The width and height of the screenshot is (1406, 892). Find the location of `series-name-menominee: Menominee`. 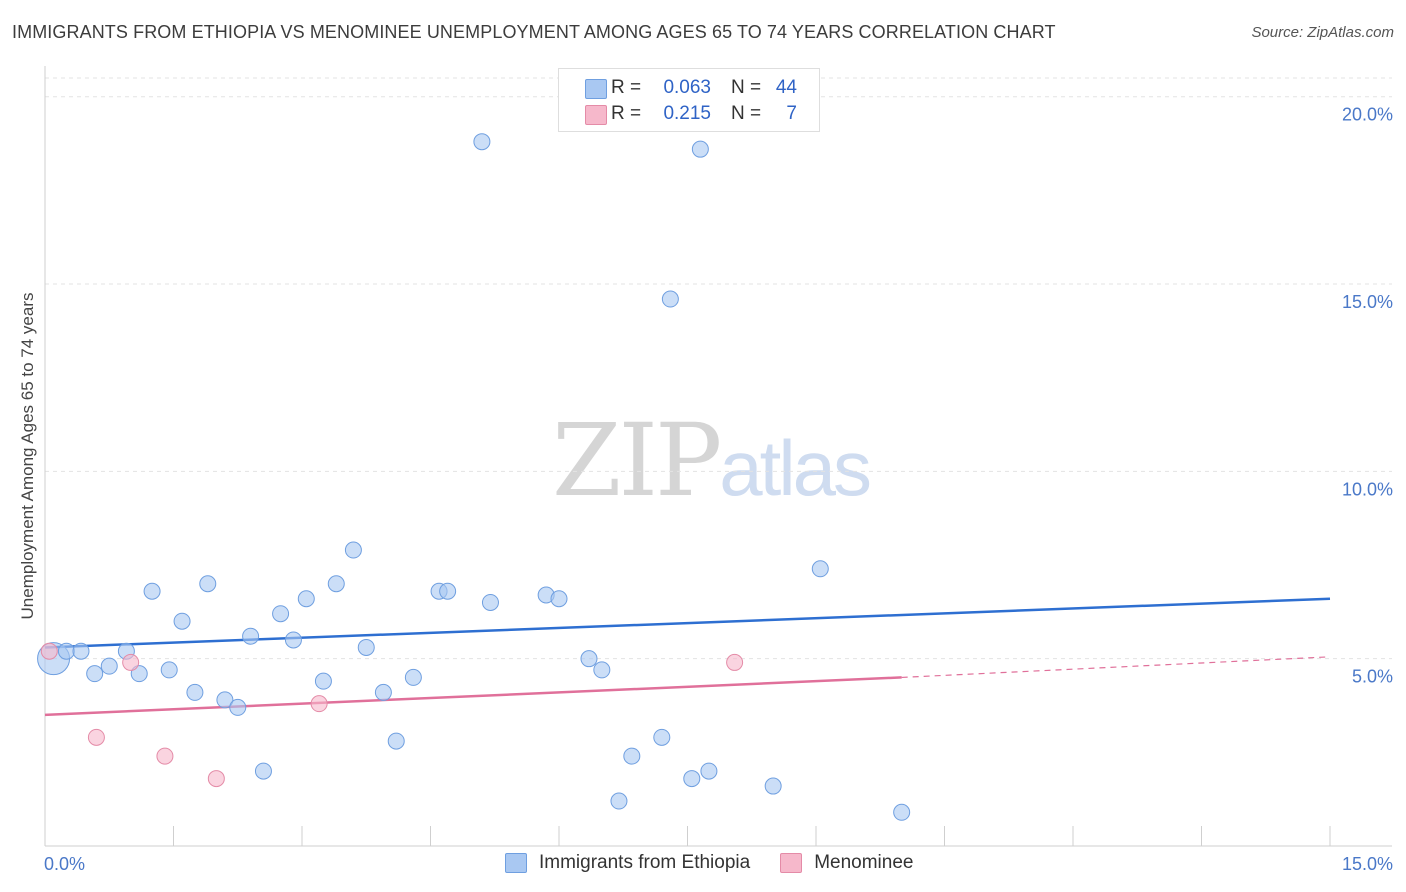

series-name-menominee: Menominee is located at coordinates (864, 862).